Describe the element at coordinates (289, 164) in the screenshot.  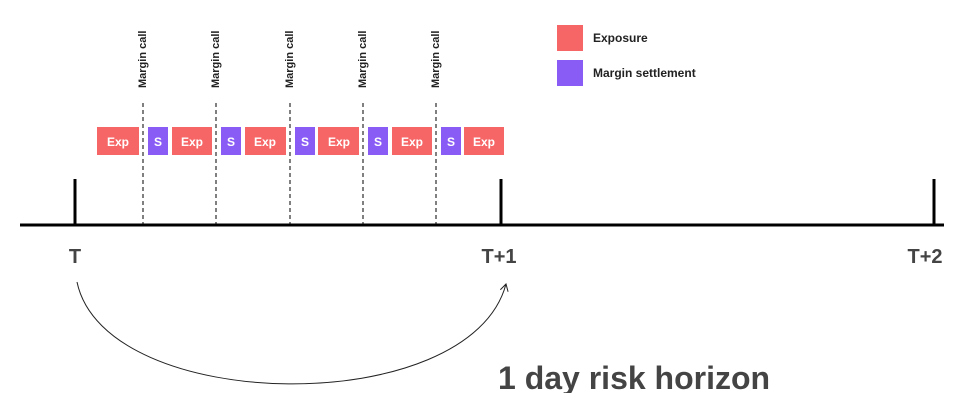
I see `margin-call-lines` at that location.